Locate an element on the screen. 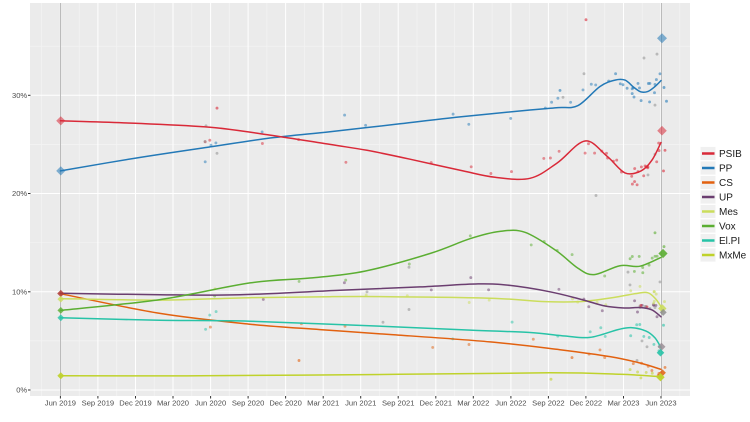  svg-text: 10% is located at coordinates (19, 292).